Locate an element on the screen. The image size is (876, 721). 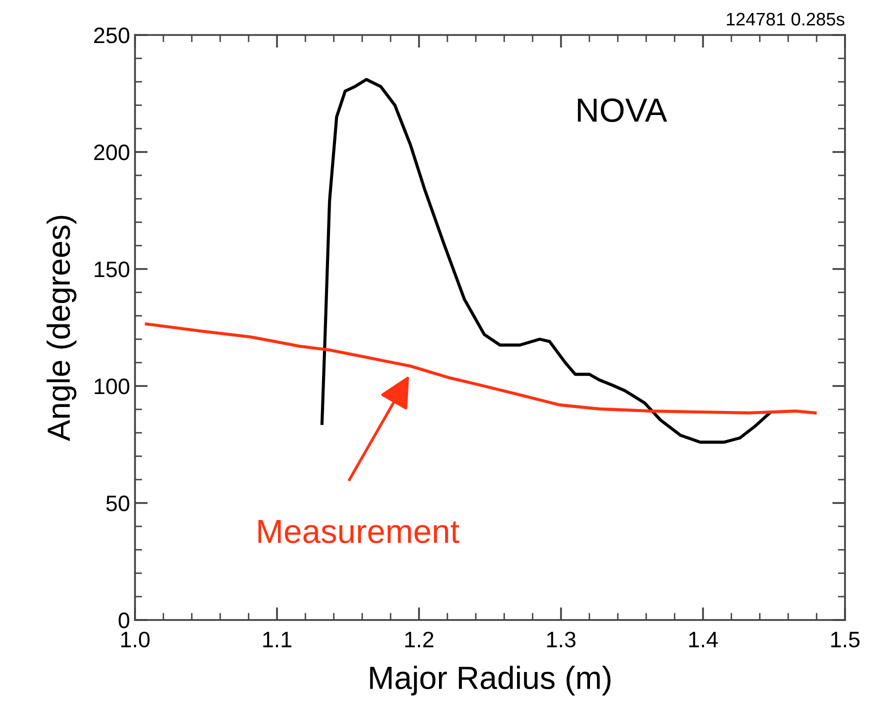
y-tick-label: 0 is located at coordinates (124, 620).